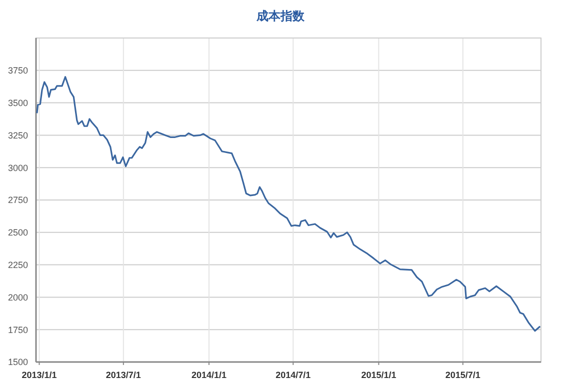  Describe the element at coordinates (18, 103) in the screenshot. I see `y-tick-label: 3500` at that location.